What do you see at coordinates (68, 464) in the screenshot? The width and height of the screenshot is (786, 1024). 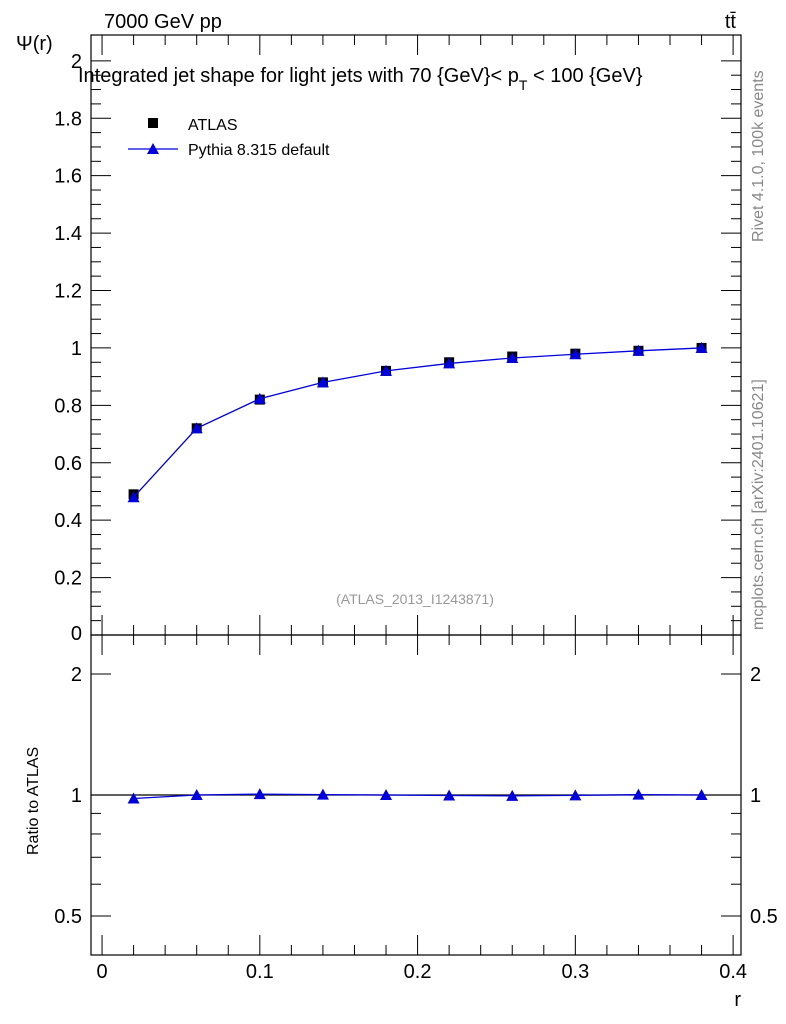 I see `y-tick-label: 0.6` at bounding box center [68, 464].